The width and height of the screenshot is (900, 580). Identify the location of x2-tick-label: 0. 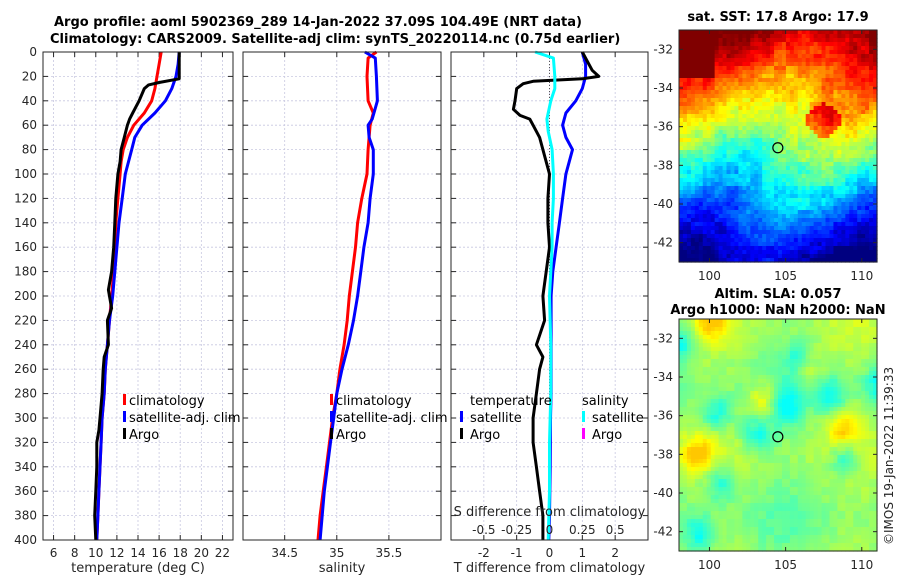
(550, 530).